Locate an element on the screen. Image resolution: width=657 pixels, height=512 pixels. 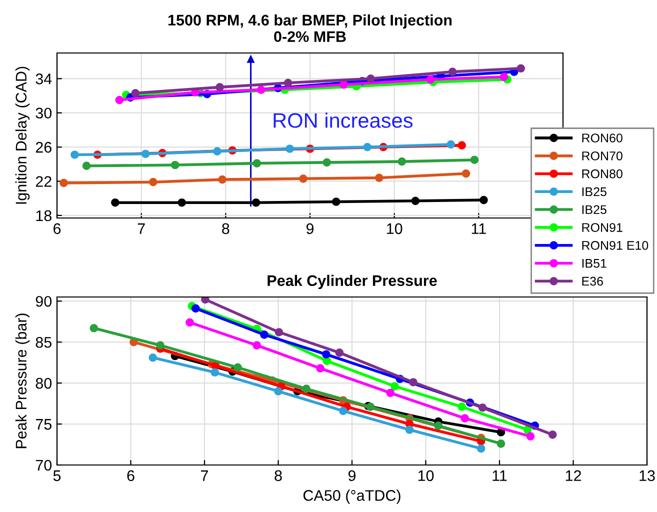
y-tick-label: 90 is located at coordinates (44, 301).